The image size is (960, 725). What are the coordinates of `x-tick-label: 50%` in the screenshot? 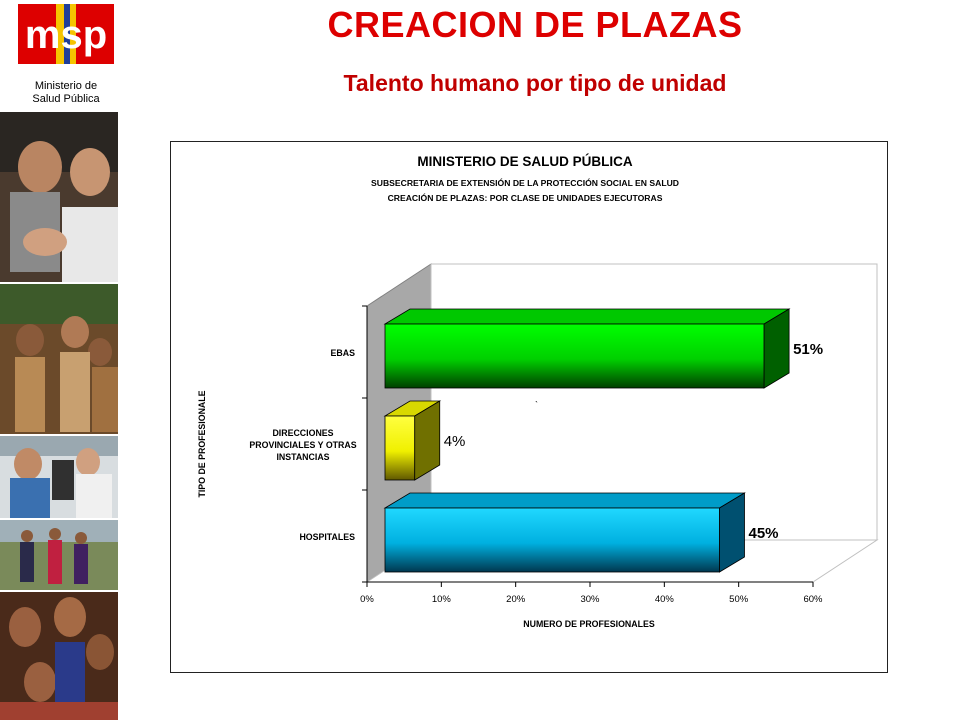 It's located at (739, 599).